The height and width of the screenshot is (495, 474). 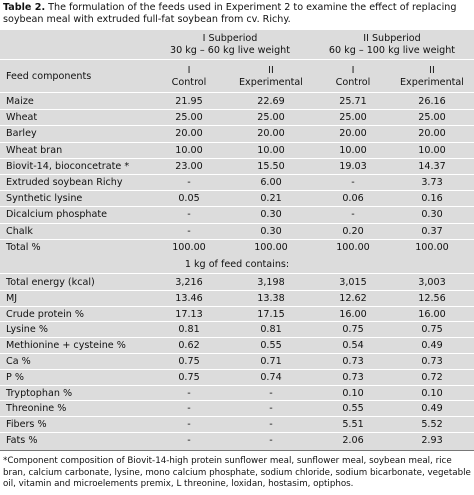 What do you see at coordinates (22, 118) in the screenshot?
I see `row-label: Wheat` at bounding box center [22, 118].